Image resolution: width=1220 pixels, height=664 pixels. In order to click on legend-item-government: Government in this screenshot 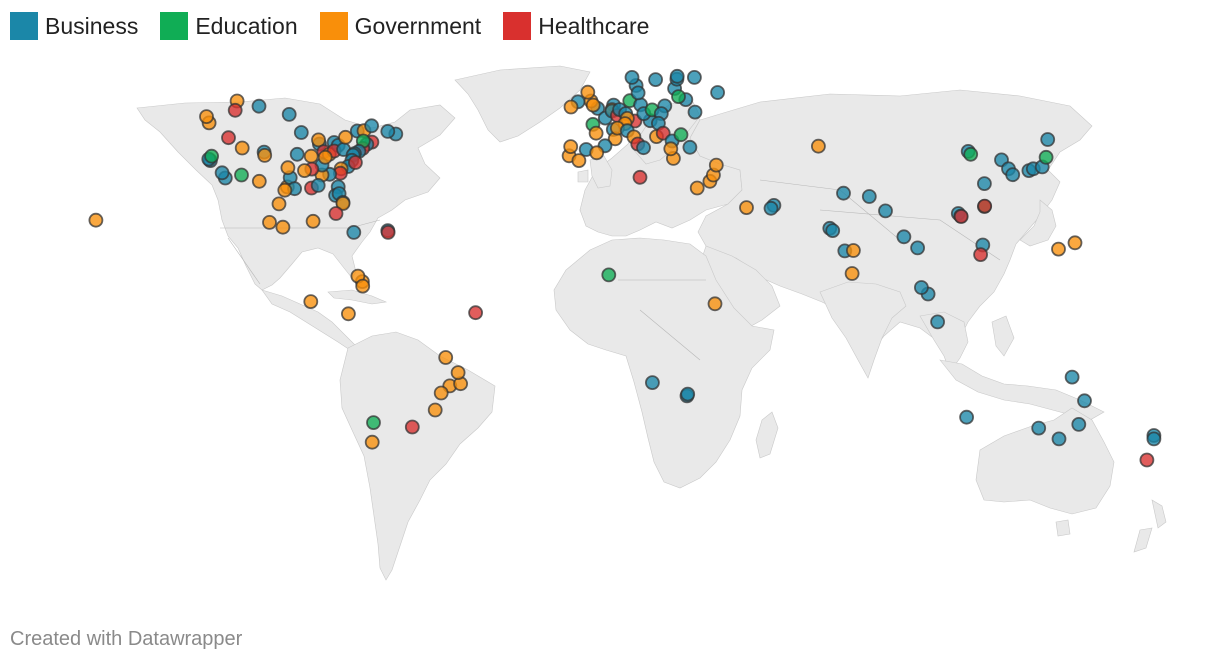, I will do `click(400, 26)`.